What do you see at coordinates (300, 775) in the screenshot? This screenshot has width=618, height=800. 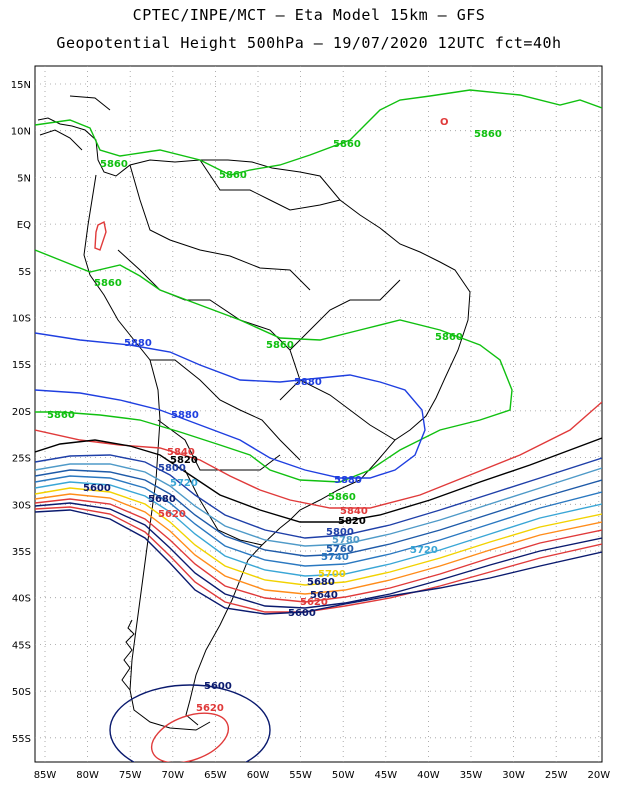 I see `lon-tick-label: 55W` at bounding box center [300, 775].